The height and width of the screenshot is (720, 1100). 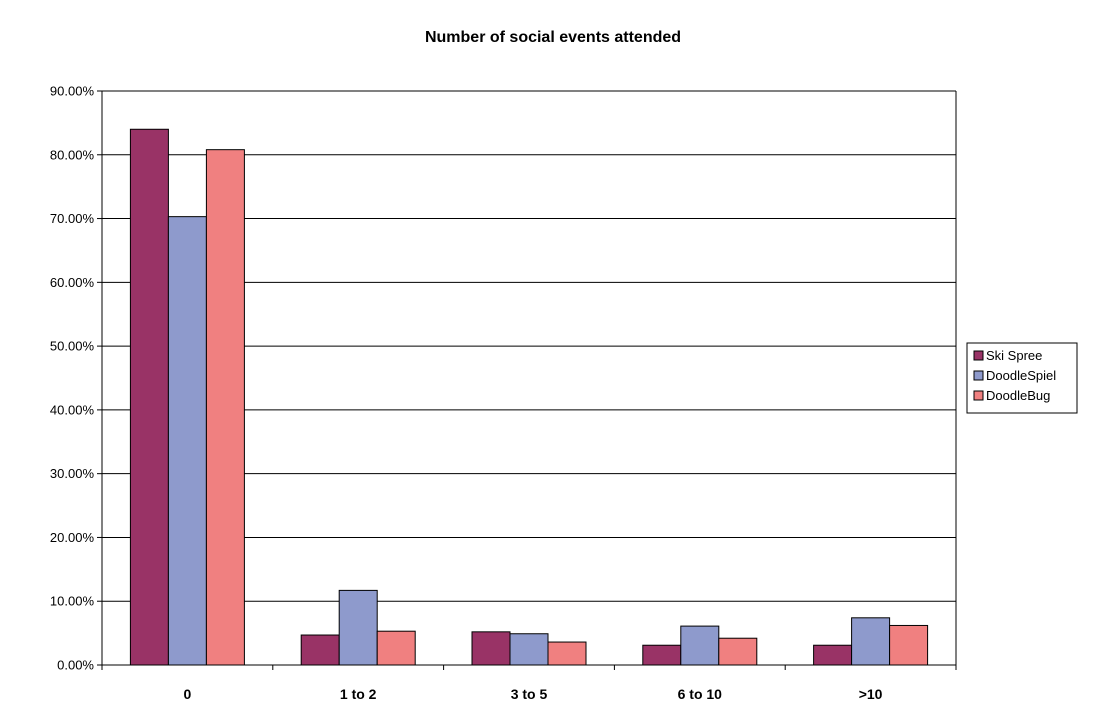 I want to click on legend: Ski Spree DoodleSpiel DoodleBug, so click(x=1022, y=378).